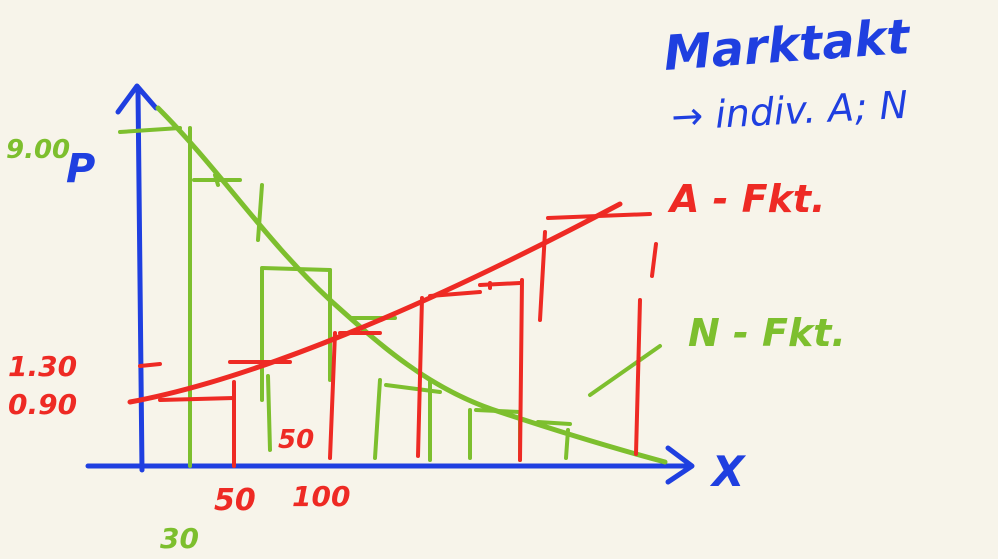  What do you see at coordinates (38, 150) in the screenshot?
I see `y-tick-top: 9.00` at bounding box center [38, 150].